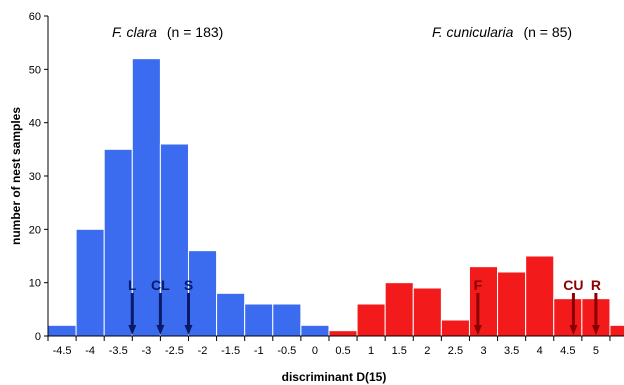 Image resolution: width=624 pixels, height=385 pixels. Describe the element at coordinates (174, 351) in the screenshot. I see `x-tick-label--2.5: -2.5` at that location.